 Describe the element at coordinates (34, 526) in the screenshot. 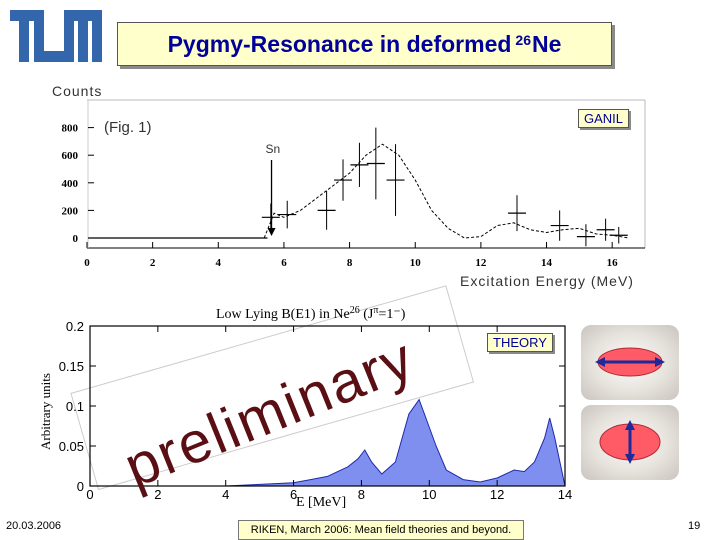

I see `footer-date: 20.03.2006` at that location.